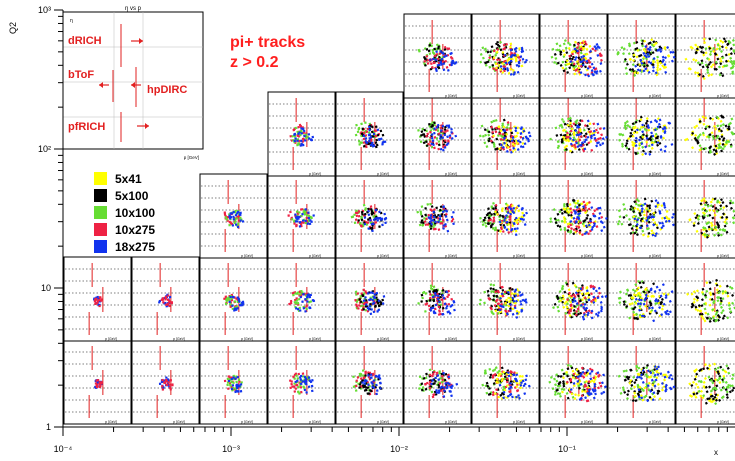  What do you see at coordinates (437, 56) in the screenshot?
I see `panel-frame` at bounding box center [437, 56].